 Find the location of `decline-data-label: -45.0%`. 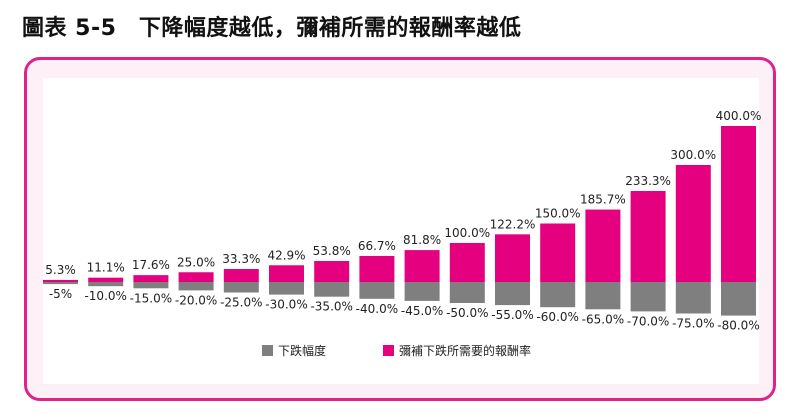

decline-data-label: -45.0% is located at coordinates (422, 311).